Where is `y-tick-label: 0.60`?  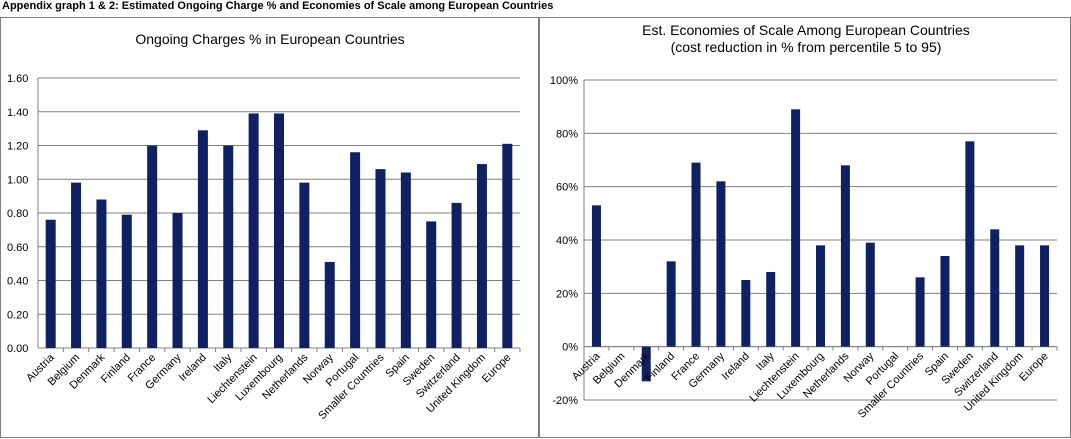 y-tick-label: 0.60 is located at coordinates (17, 248).